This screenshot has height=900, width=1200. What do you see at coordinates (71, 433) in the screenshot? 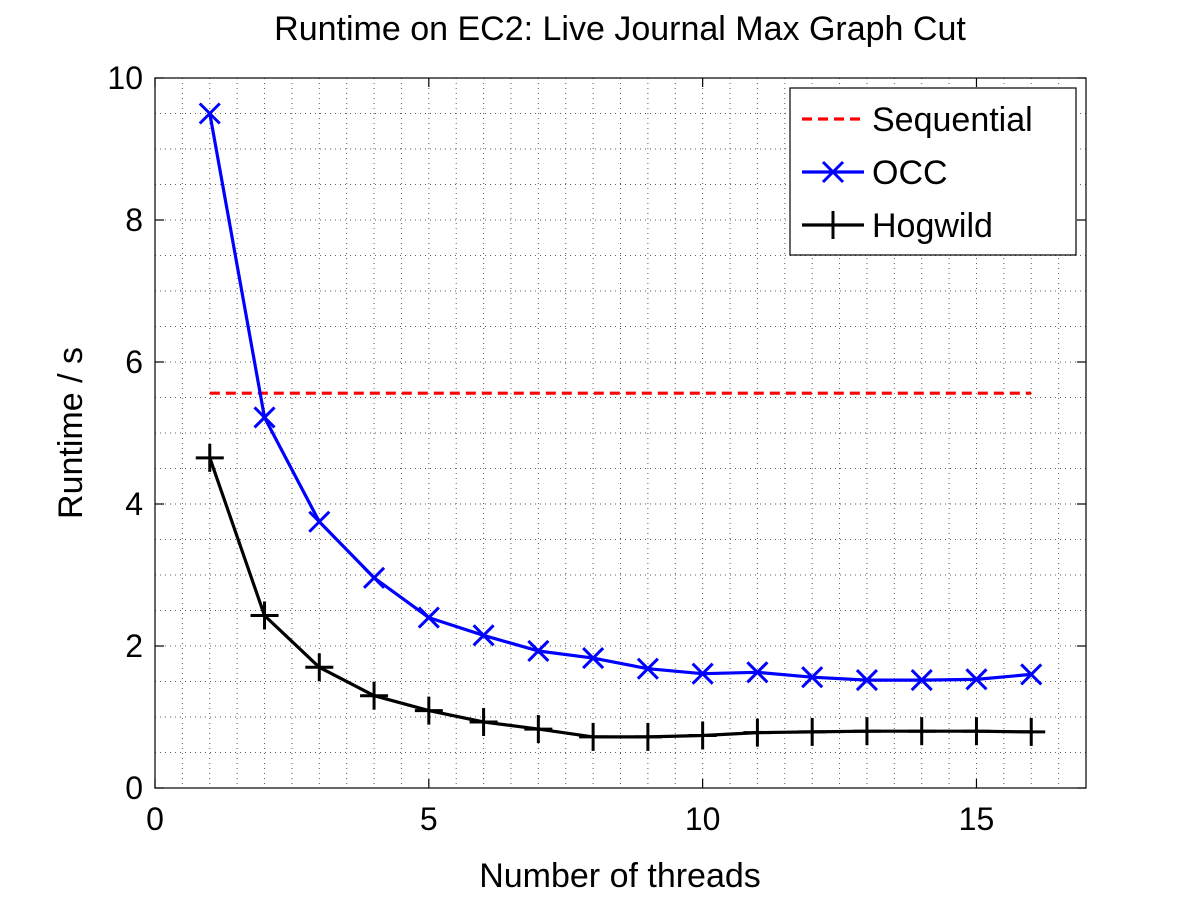
I see `y-axis-title: Runtime / s` at bounding box center [71, 433].